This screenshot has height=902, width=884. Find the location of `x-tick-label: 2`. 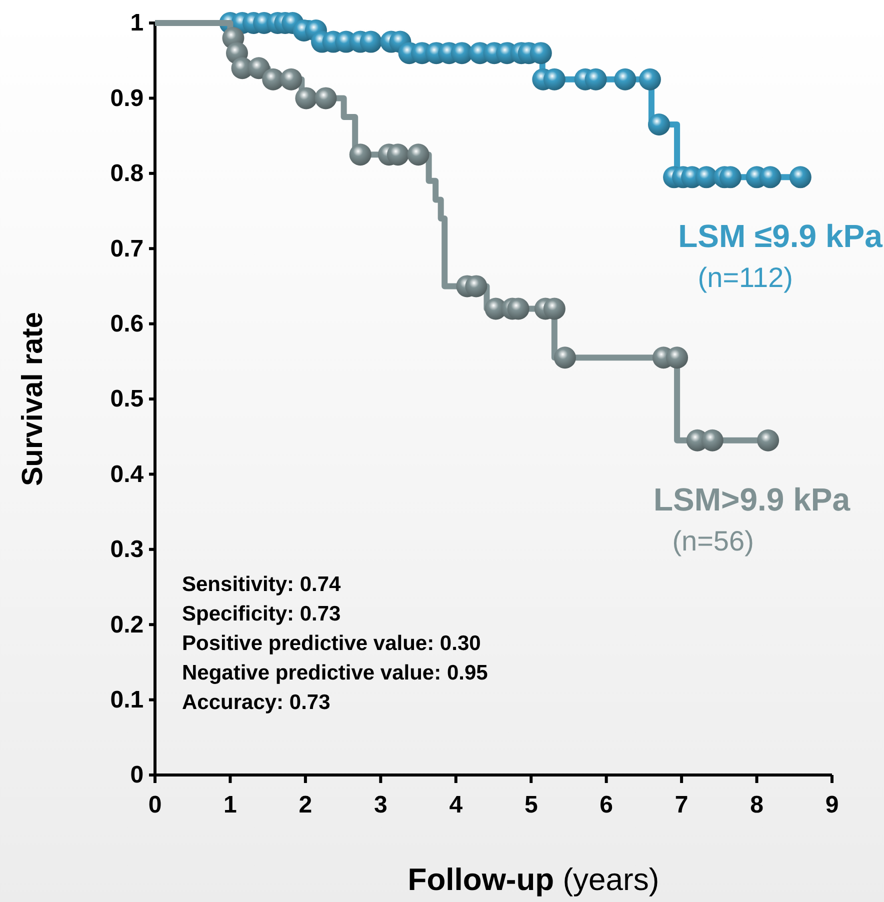

x-tick-label: 2 is located at coordinates (305, 804).